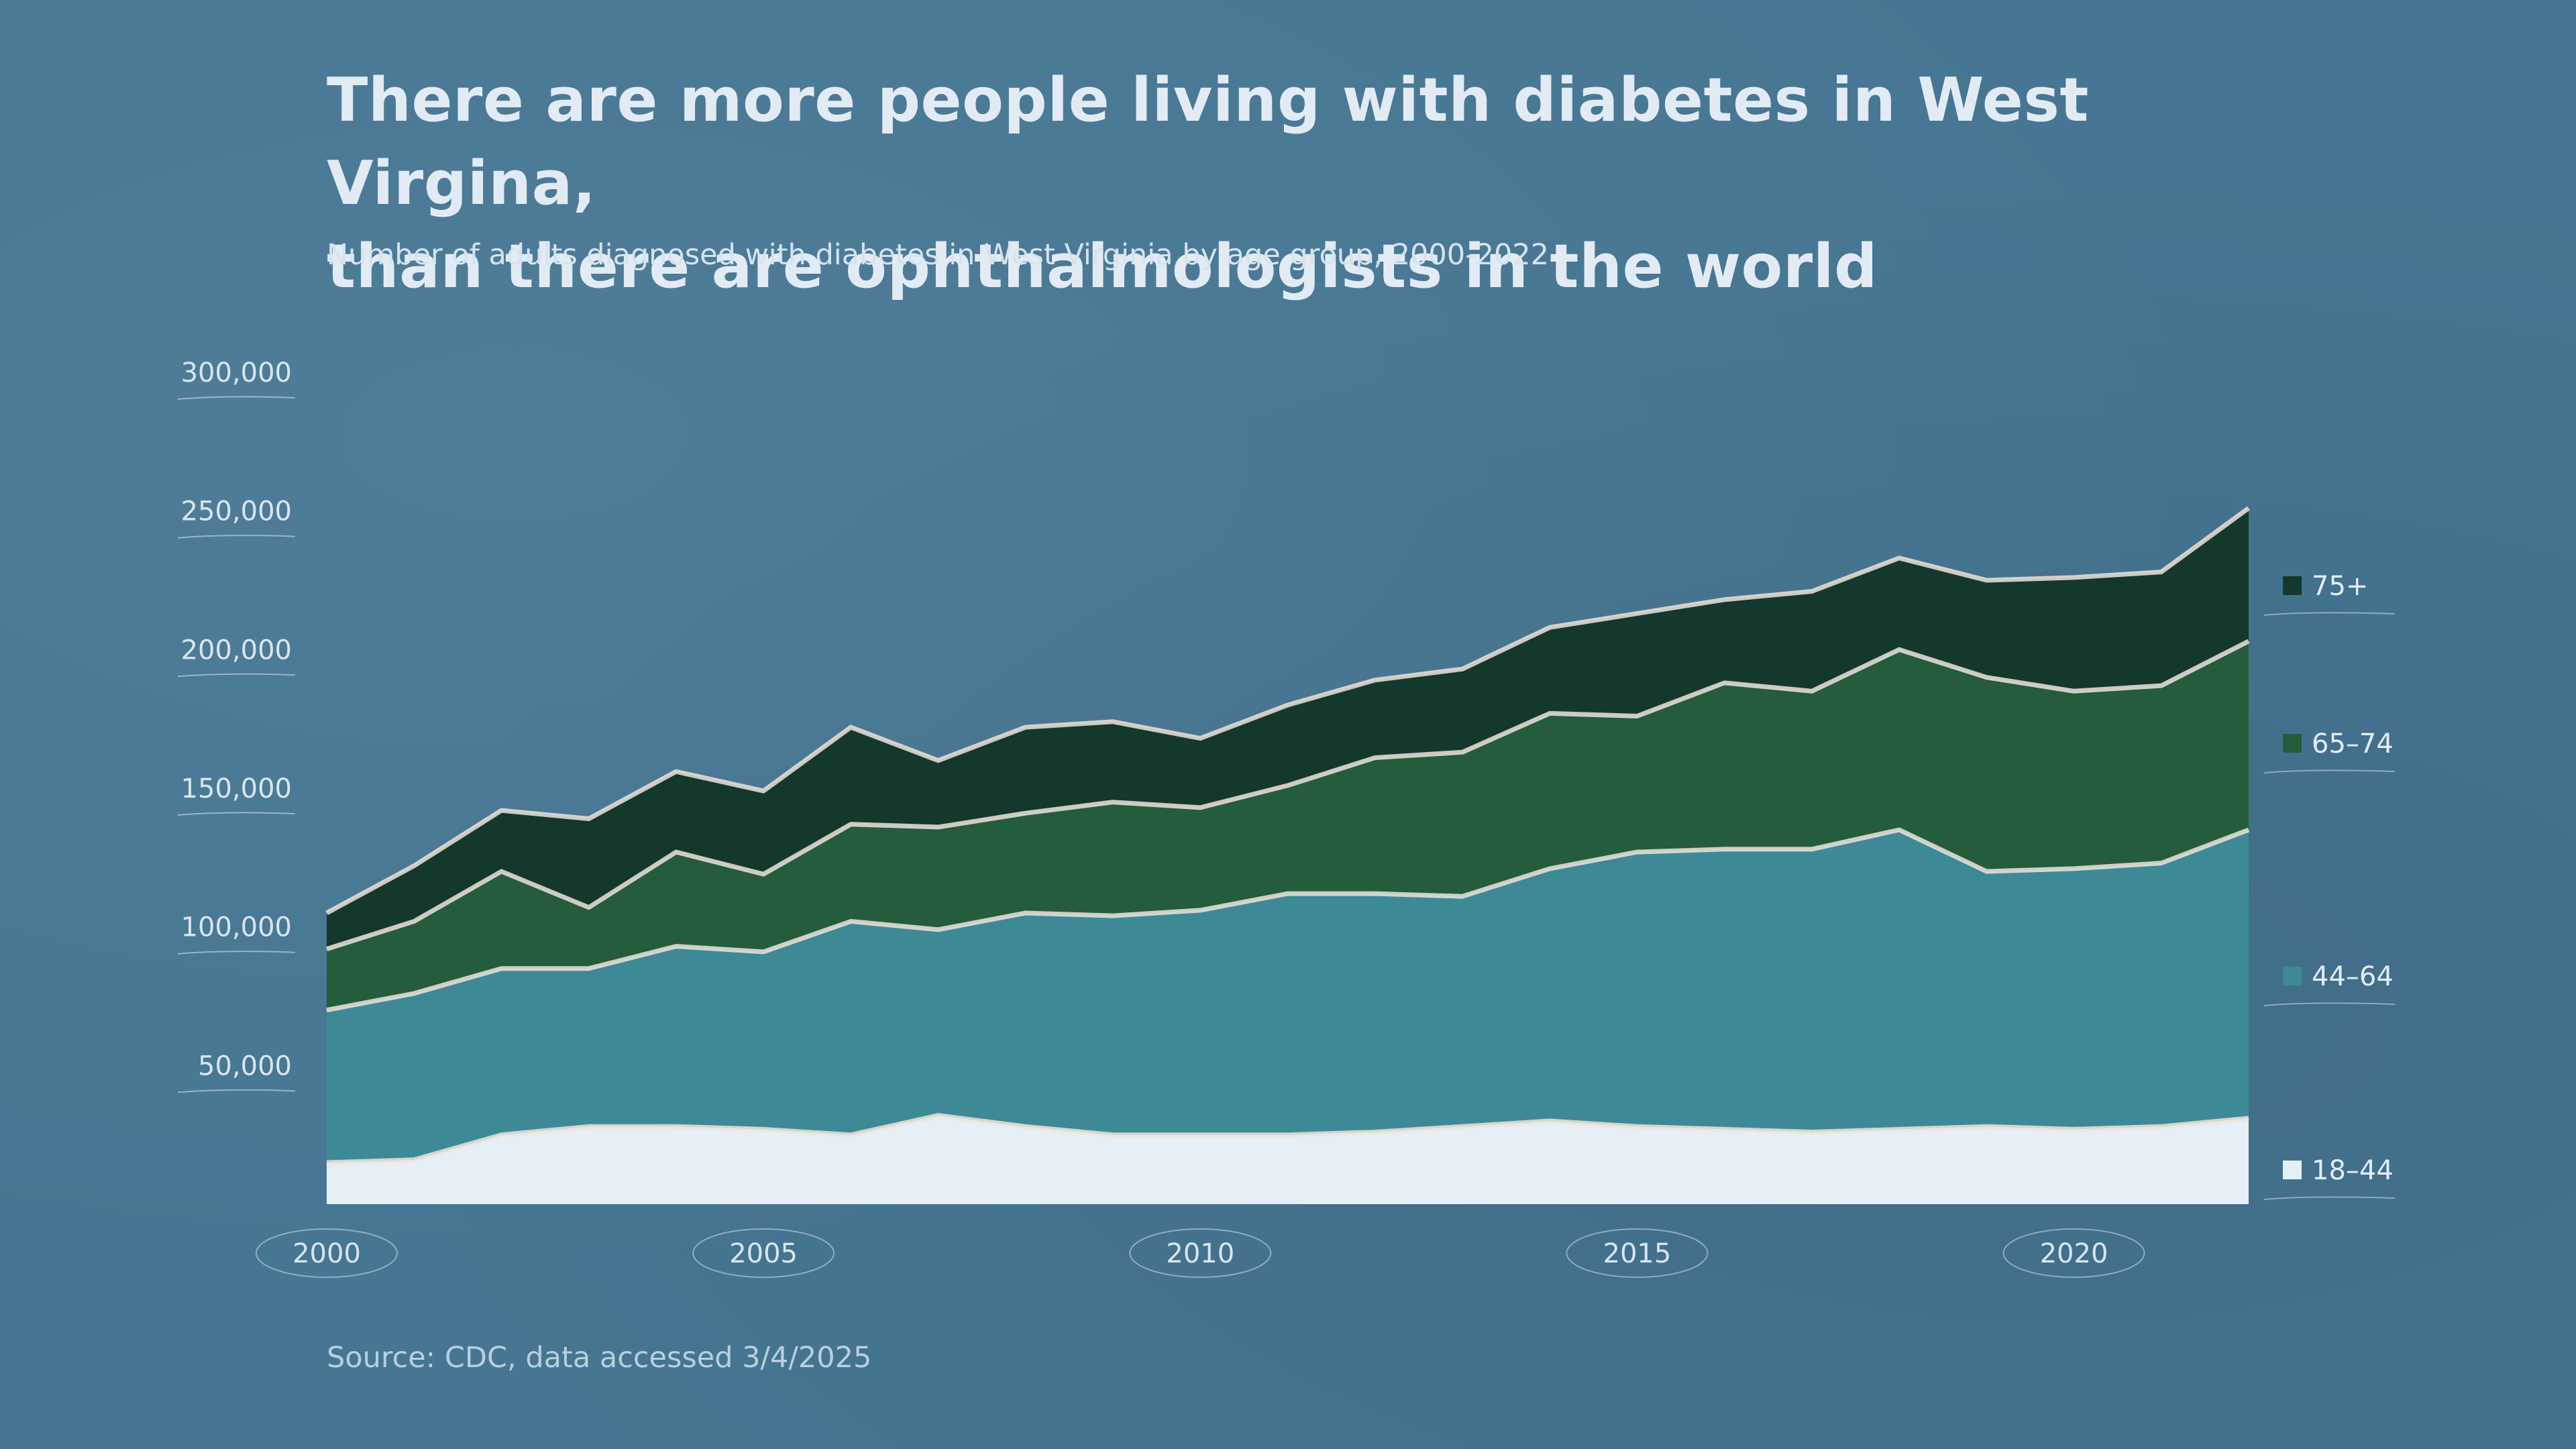 This screenshot has height=1449, width=2576. I want to click on legend-label-65-74: 65–74, so click(2353, 744).